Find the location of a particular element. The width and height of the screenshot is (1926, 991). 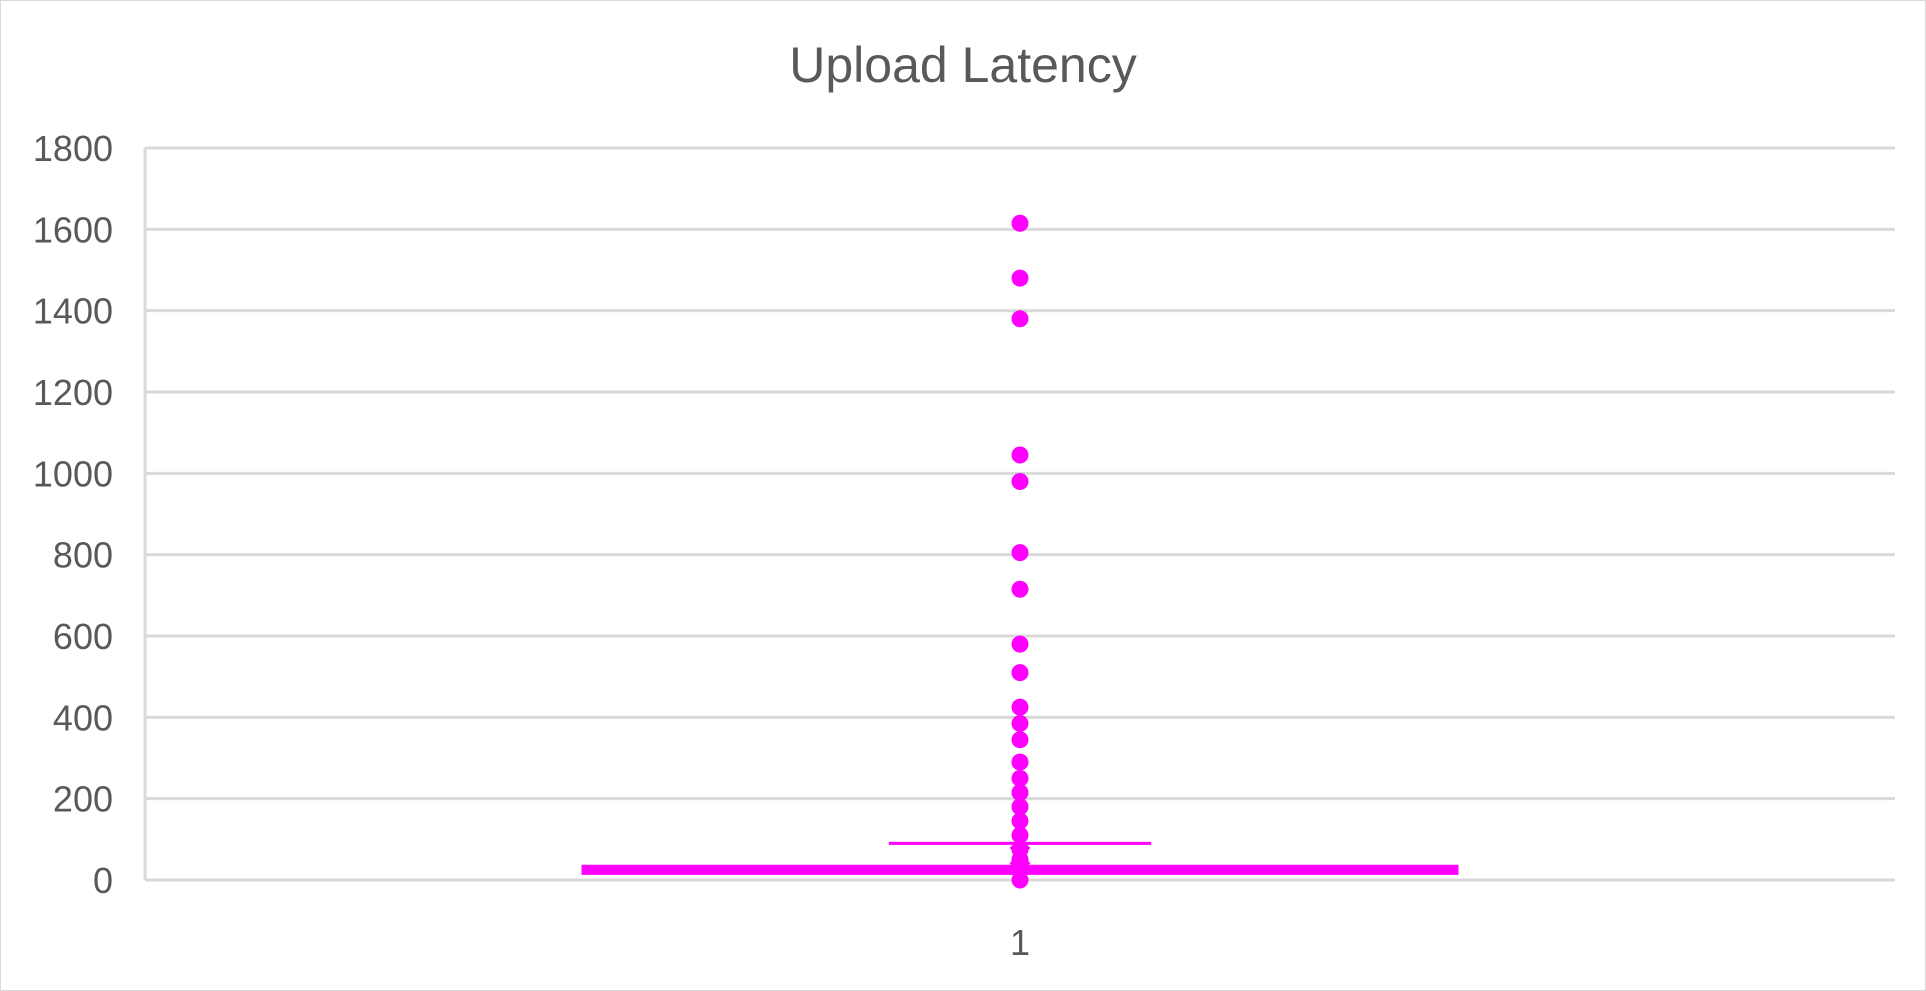

mean-marker is located at coordinates (1020, 856).